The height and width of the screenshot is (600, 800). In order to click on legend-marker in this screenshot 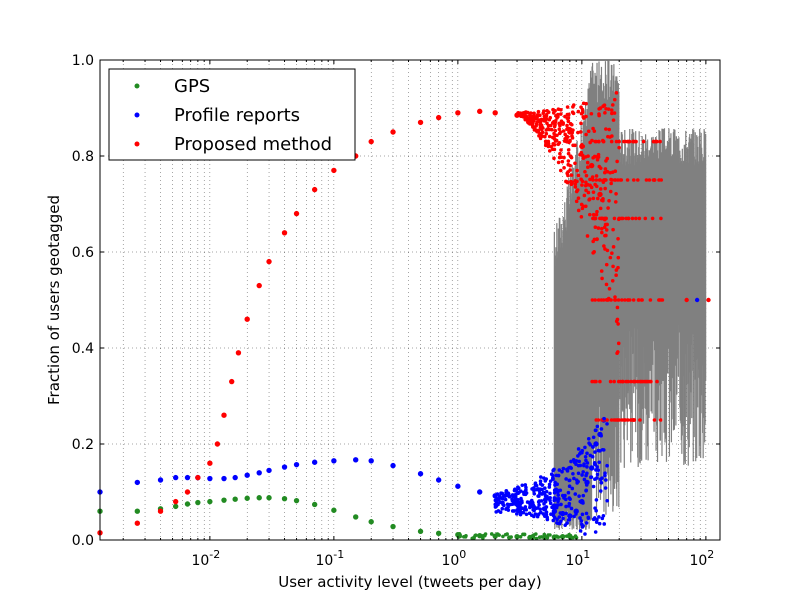, I will do `click(137, 115)`.